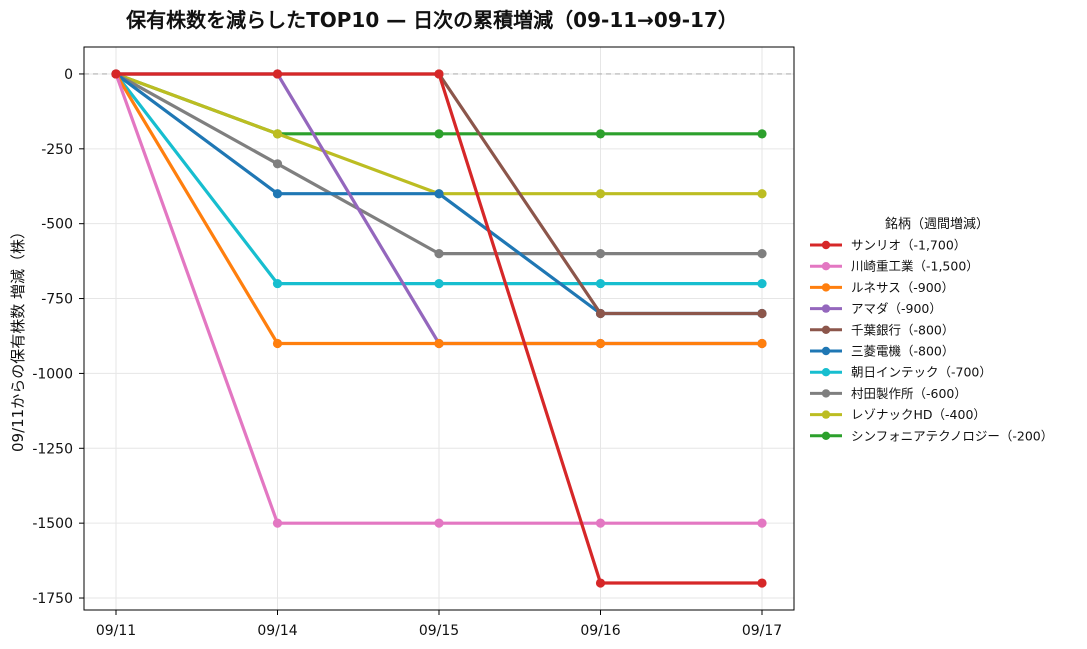  I want to click on legend-item: サンリオ（-1,700）, so click(888, 245).